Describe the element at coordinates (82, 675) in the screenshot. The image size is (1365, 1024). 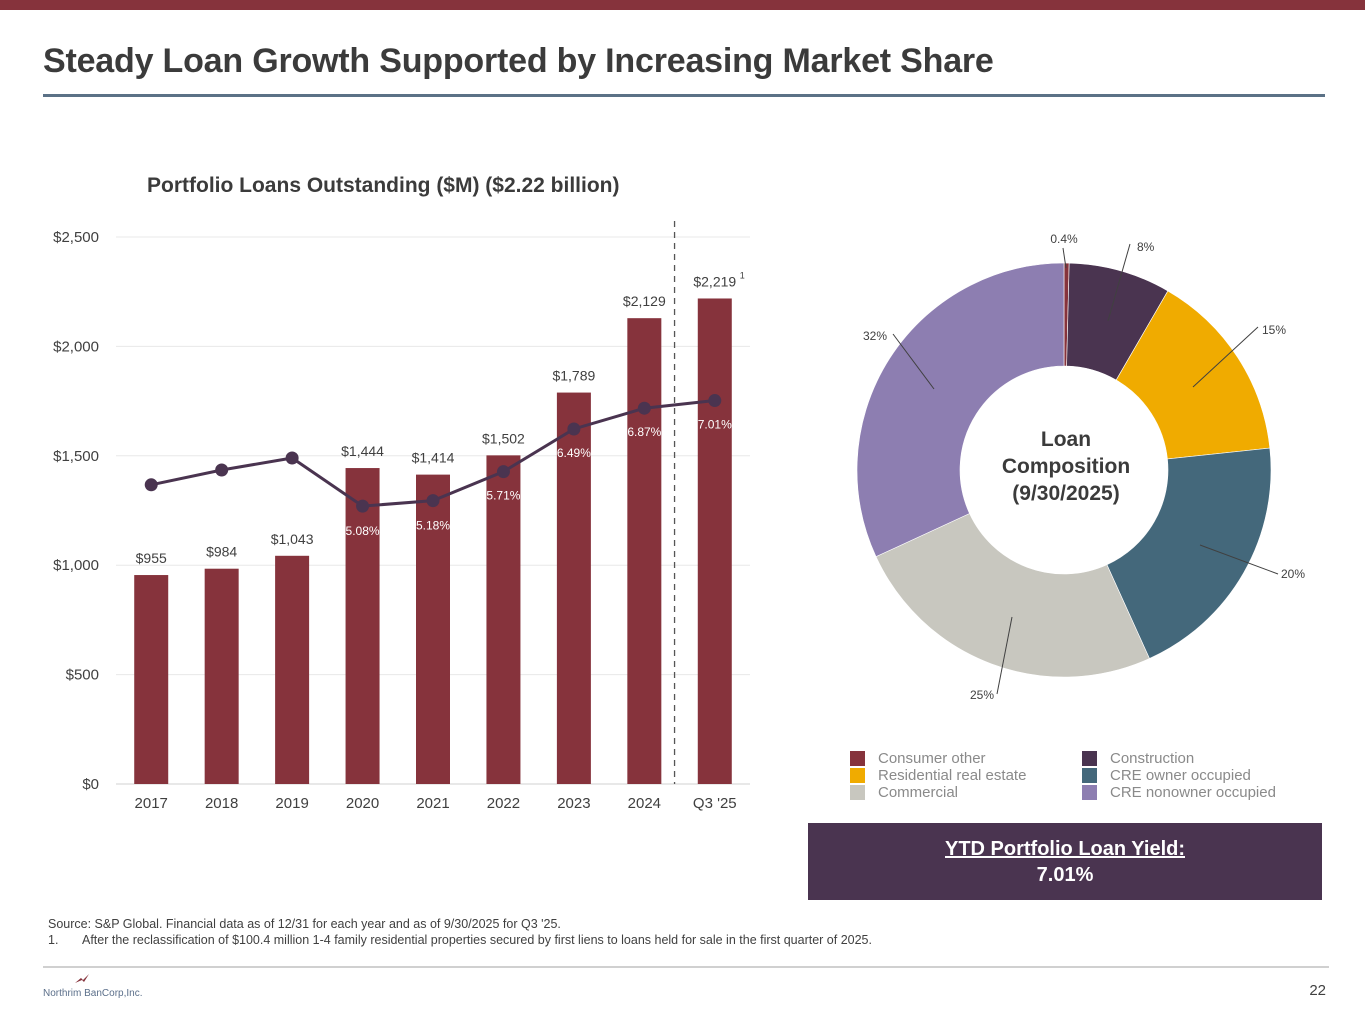
I see `y-tick-label: $500` at that location.